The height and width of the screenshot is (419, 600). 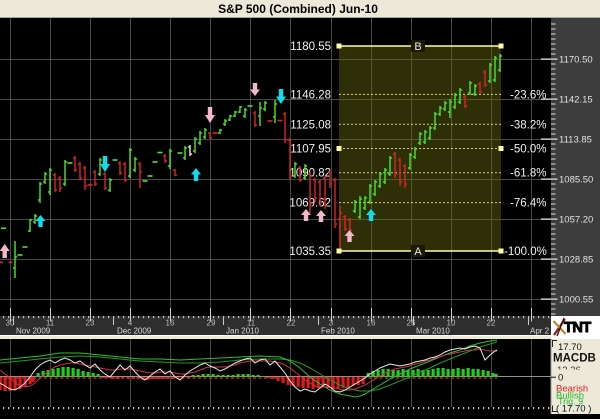 I want to click on svg-text: 1180.55, so click(x=310, y=47).